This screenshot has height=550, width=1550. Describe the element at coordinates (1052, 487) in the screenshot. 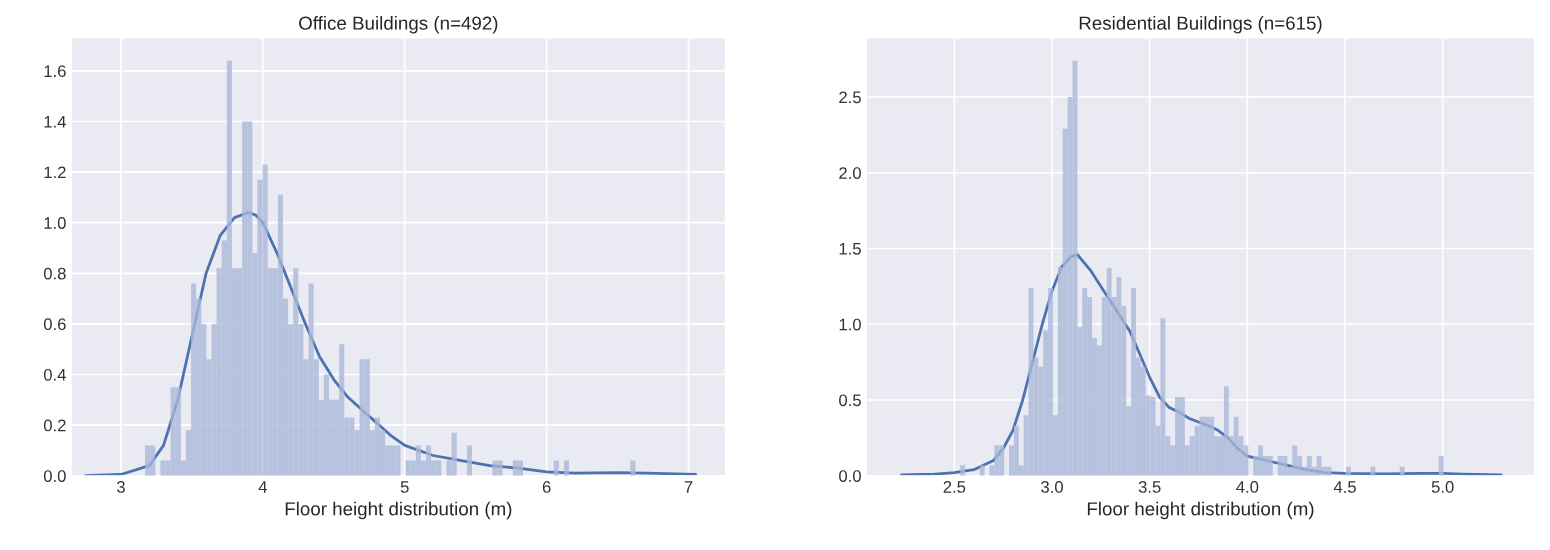

I see `x-tick-label: 3.0` at that location.